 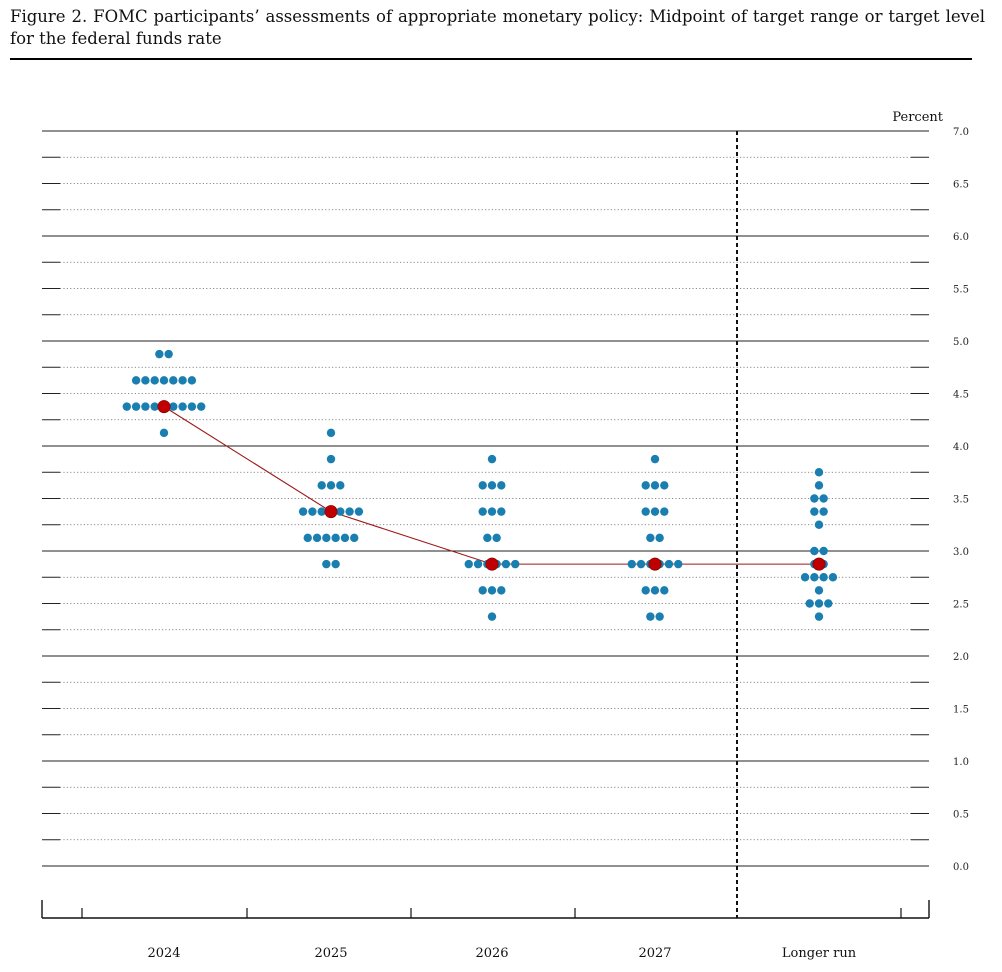 I want to click on x-axis, so click(x=485, y=909).